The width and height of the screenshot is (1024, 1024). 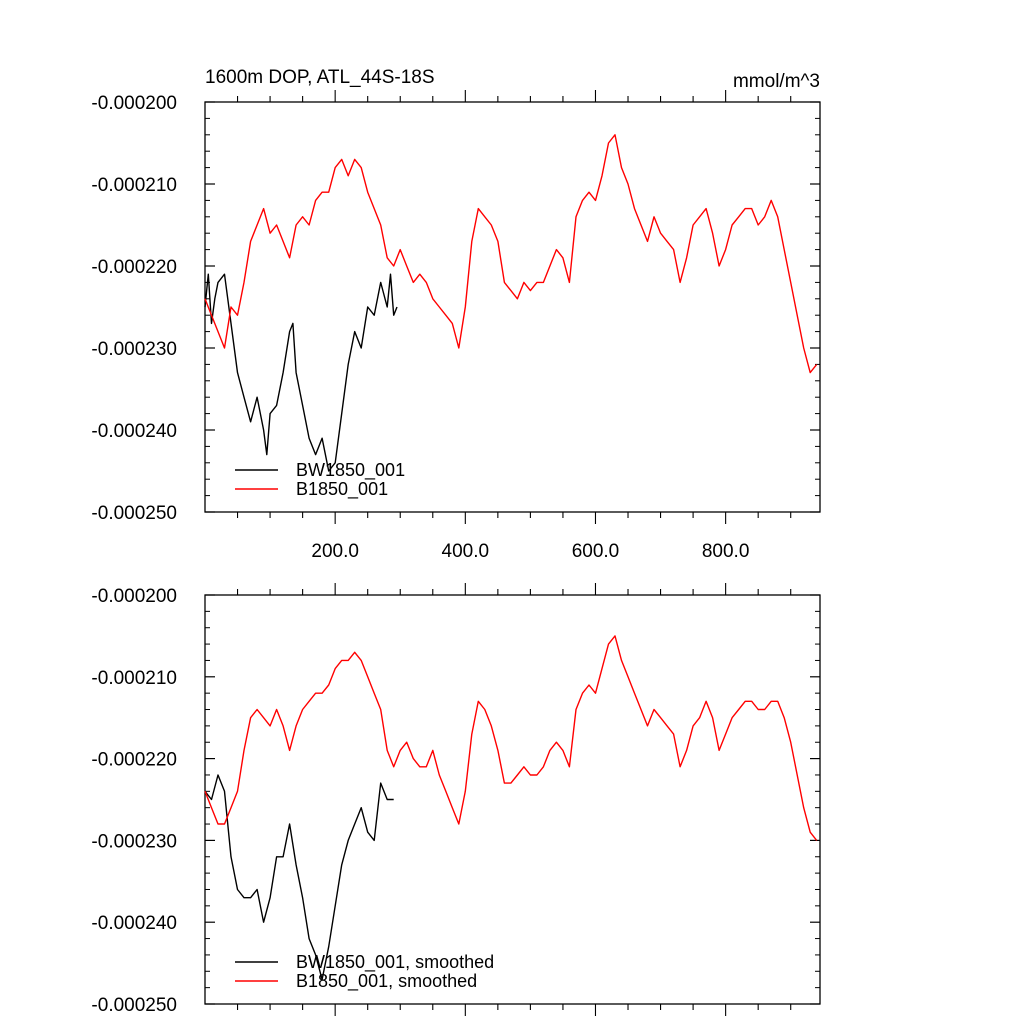 What do you see at coordinates (386, 981) in the screenshot?
I see `legend-label: B1850_001, smoothed` at bounding box center [386, 981].